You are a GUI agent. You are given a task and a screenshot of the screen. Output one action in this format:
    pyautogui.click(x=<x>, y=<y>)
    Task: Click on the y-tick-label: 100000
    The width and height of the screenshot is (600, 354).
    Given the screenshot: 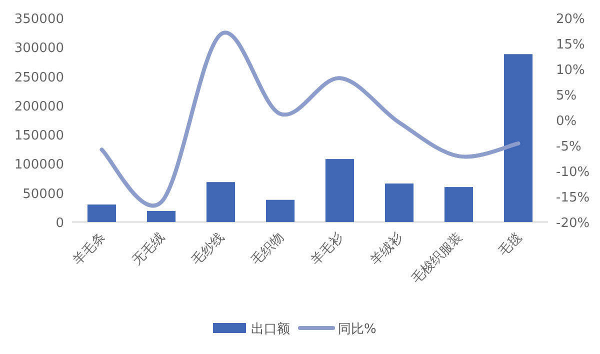 What is the action you would take?
    pyautogui.click(x=39, y=165)
    